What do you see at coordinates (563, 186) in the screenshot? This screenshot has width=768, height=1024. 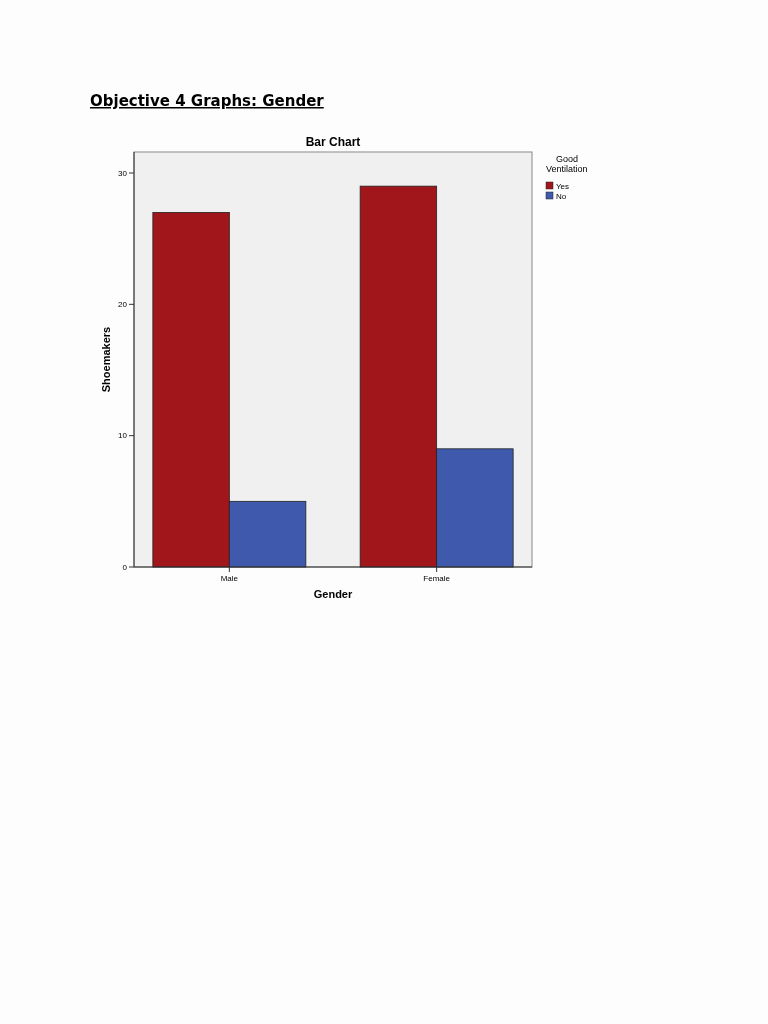 I see `legend-label: Yes` at bounding box center [563, 186].